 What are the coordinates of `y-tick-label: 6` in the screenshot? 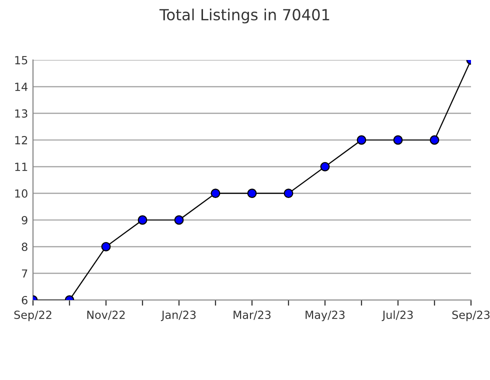 It's located at (25, 300).